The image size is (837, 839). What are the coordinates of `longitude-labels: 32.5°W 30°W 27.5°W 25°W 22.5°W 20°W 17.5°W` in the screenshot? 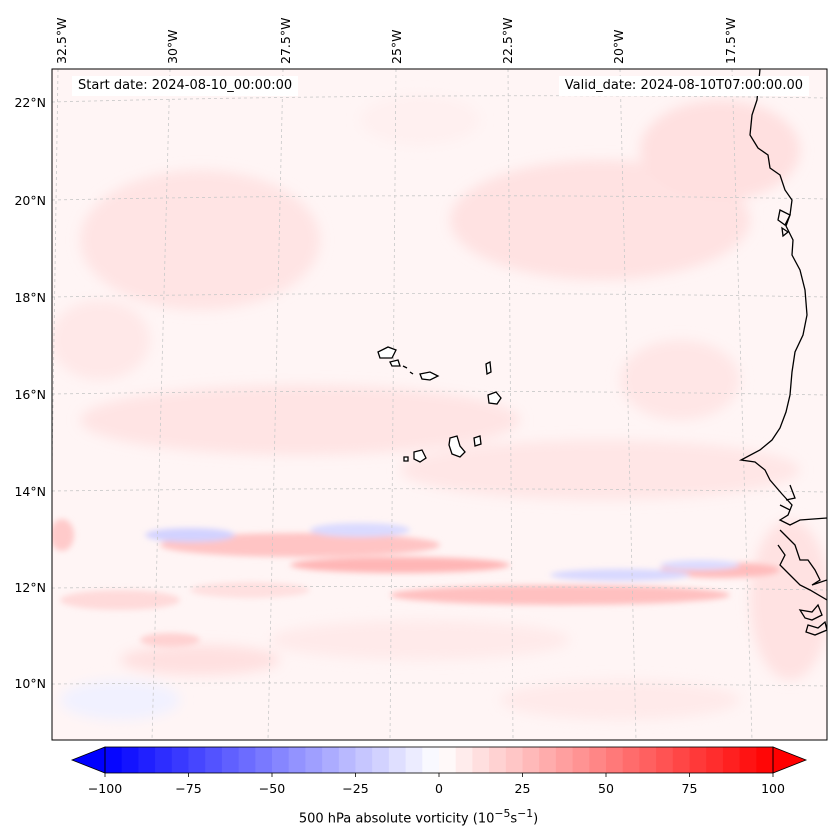 It's located at (396, 41).